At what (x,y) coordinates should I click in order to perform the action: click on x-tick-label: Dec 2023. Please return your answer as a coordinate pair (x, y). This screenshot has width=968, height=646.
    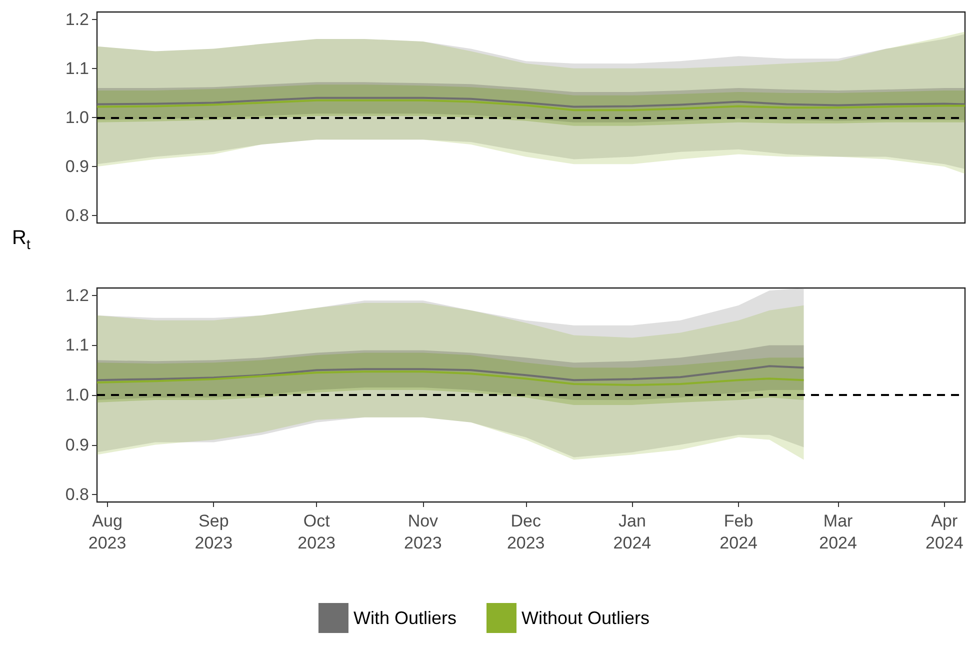
    Looking at the image, I should click on (525, 532).